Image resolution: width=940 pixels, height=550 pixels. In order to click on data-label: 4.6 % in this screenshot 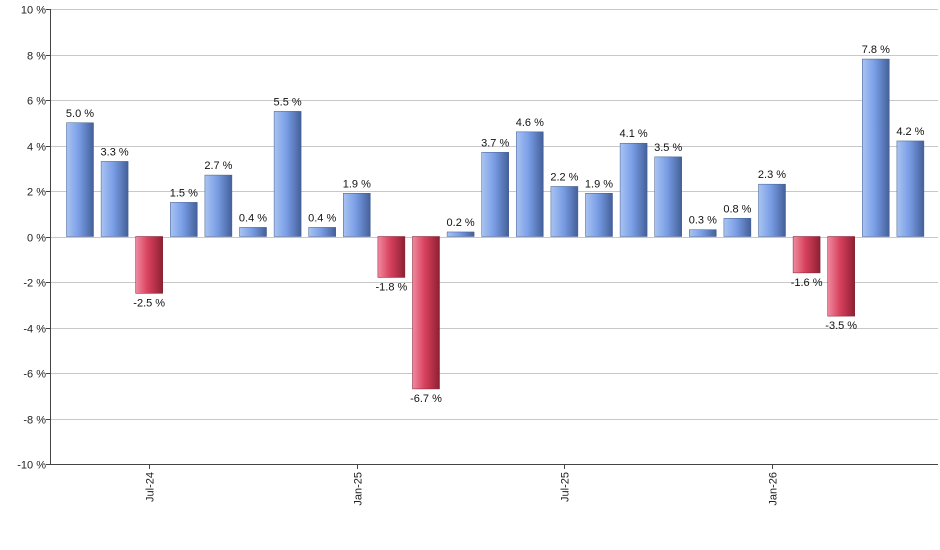, I will do `click(530, 123)`.